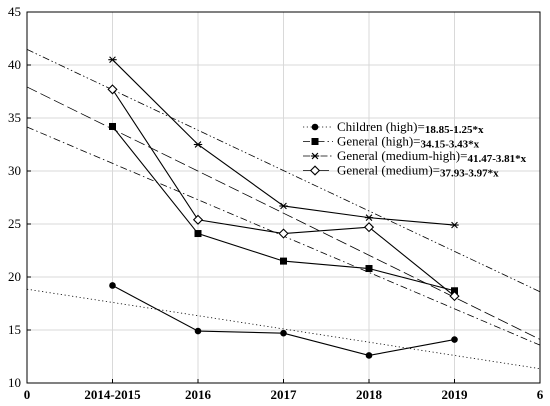 The height and width of the screenshot is (406, 550). What do you see at coordinates (455, 394) in the screenshot?
I see `x-tick-label: 2019` at bounding box center [455, 394].